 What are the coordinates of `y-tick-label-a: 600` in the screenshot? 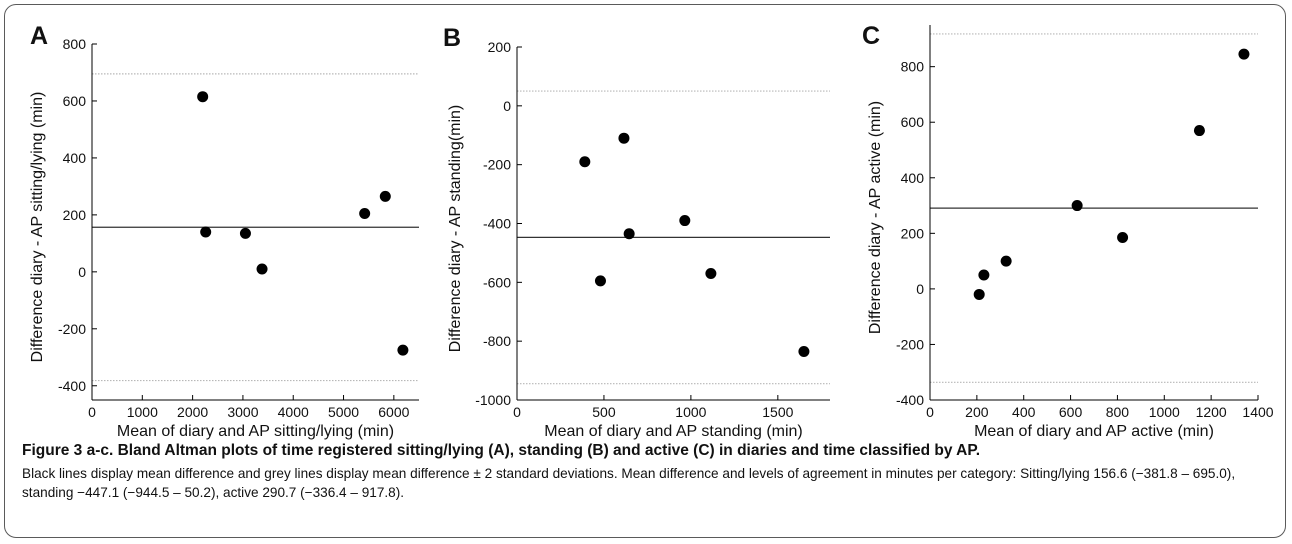 It's located at (75, 101).